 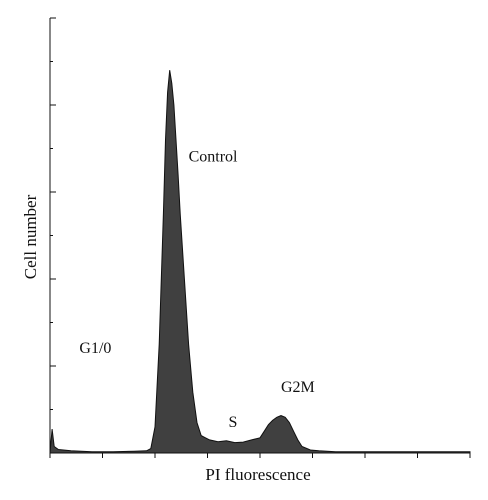 What do you see at coordinates (30, 236) in the screenshot?
I see `y-axis-label: Cell number` at bounding box center [30, 236].